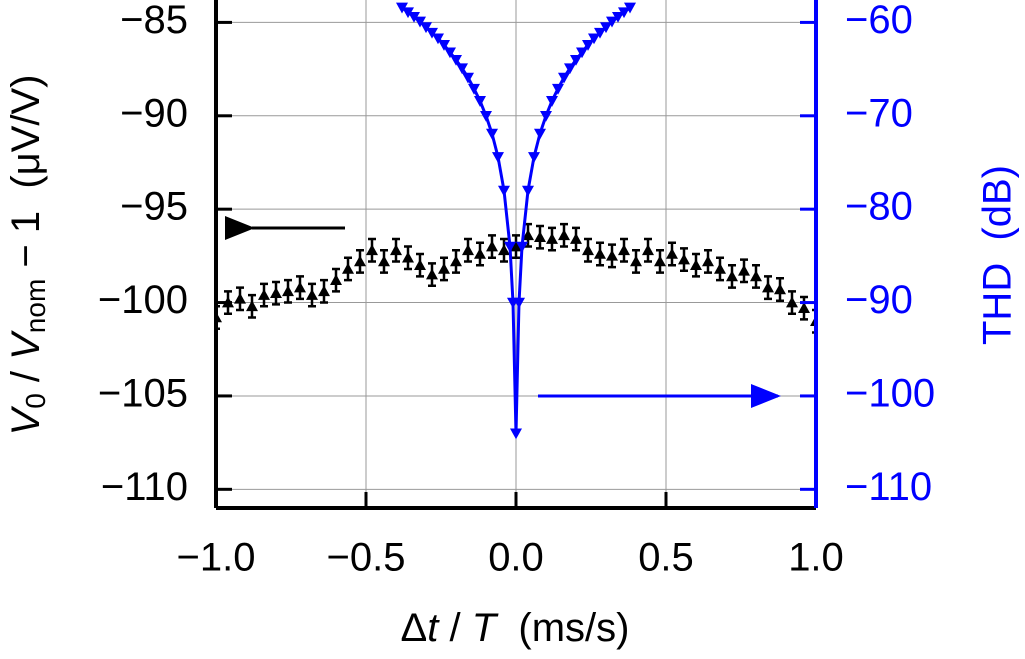 The image size is (1025, 659). What do you see at coordinates (998, 255) in the screenshot?
I see `y2-axis-label: THD (dB)` at bounding box center [998, 255].